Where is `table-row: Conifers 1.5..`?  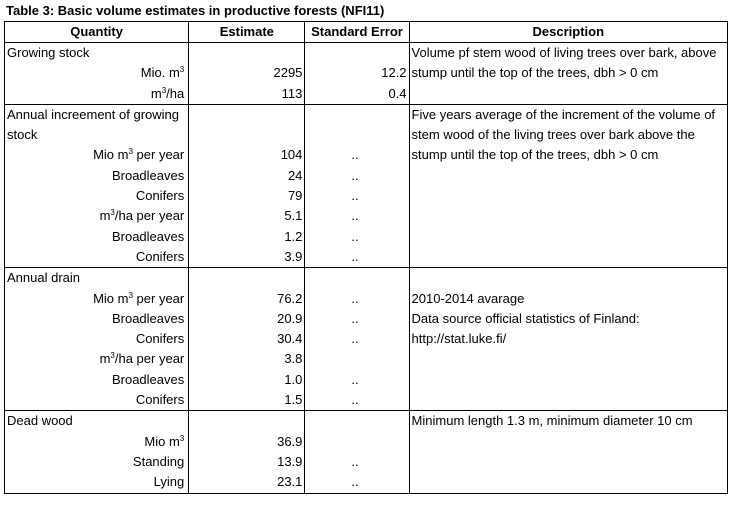
table-row: Conifers 1.5.. is located at coordinates (365, 401).